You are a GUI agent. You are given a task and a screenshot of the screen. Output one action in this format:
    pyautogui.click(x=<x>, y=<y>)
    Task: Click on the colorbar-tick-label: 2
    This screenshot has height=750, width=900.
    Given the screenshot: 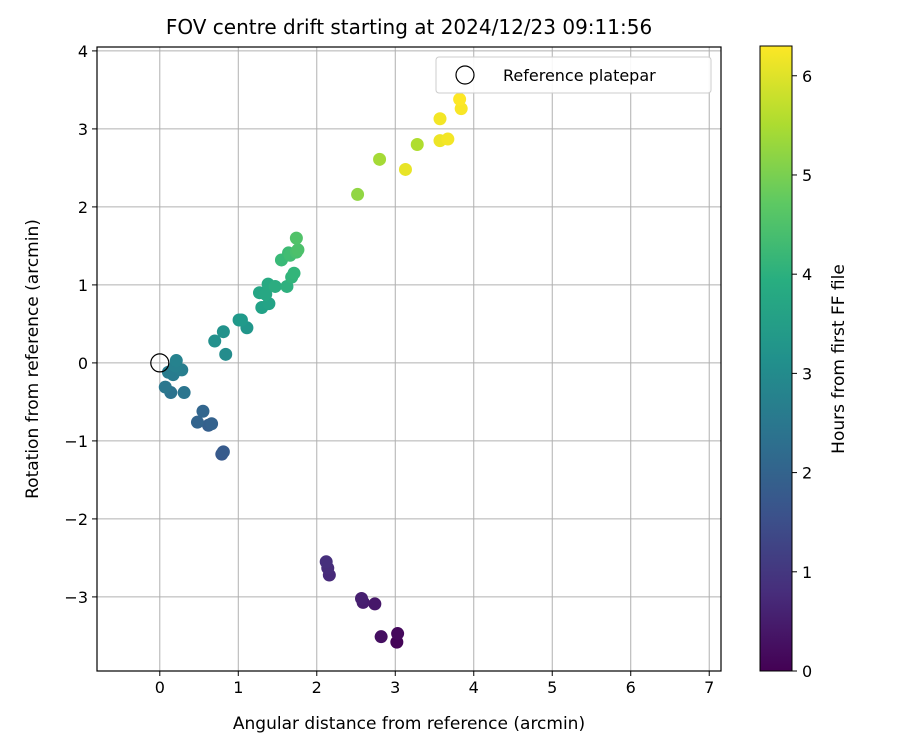 What is the action you would take?
    pyautogui.click(x=807, y=473)
    